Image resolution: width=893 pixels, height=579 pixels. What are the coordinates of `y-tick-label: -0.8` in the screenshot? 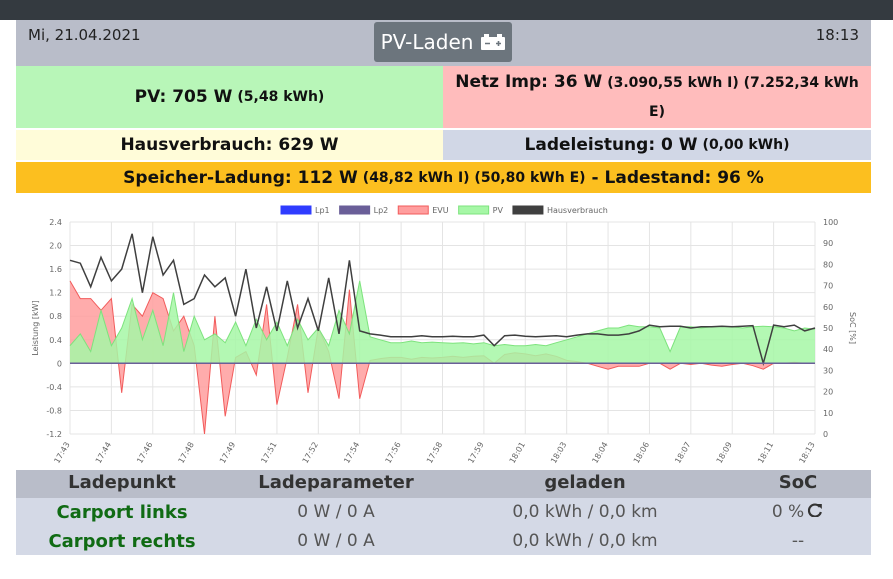 It's located at (54, 410).